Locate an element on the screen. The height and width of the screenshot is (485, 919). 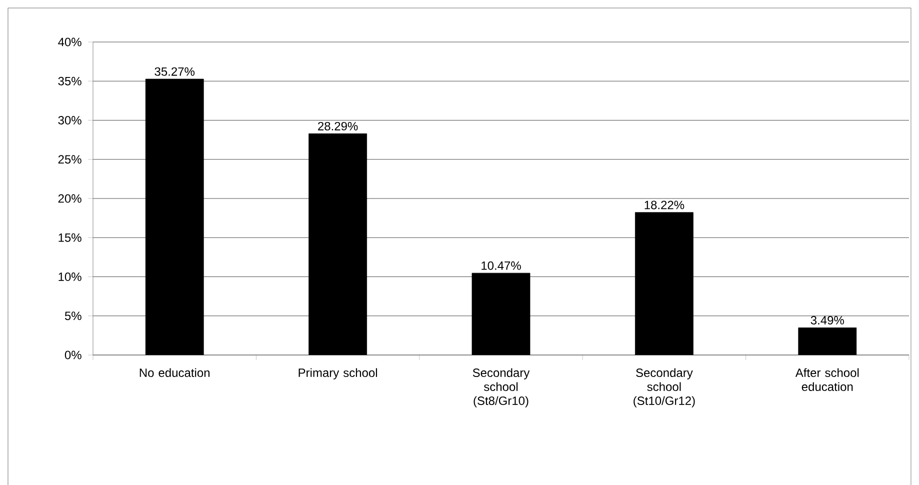
x-tick-label: Primary school is located at coordinates (337, 374).